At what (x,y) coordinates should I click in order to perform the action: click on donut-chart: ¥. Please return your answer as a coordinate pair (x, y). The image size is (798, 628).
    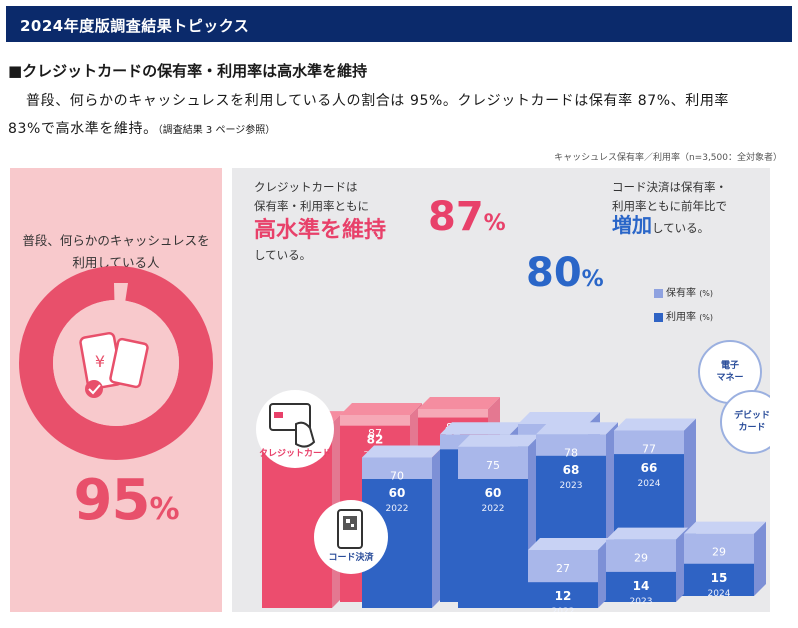
    Looking at the image, I should click on (116, 363).